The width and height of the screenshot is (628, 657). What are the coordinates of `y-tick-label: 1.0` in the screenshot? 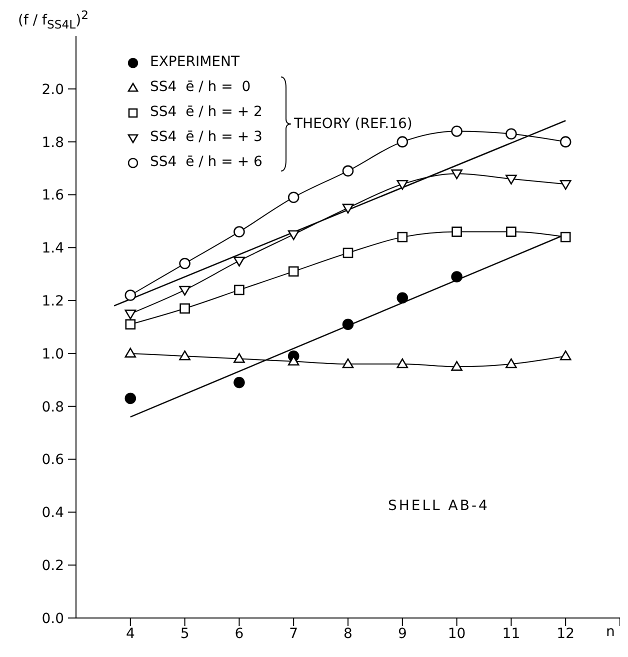 It's located at (53, 354).